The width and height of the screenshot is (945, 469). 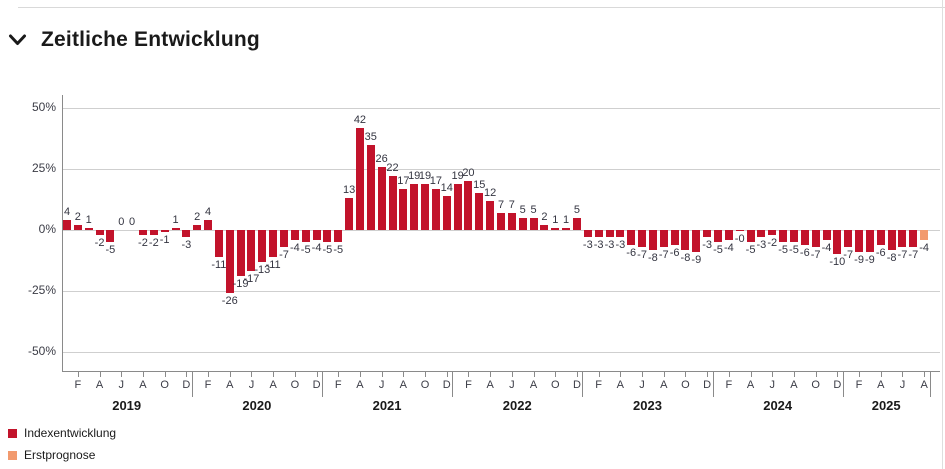 What do you see at coordinates (392, 168) in the screenshot?
I see `bar-value-label: 22` at bounding box center [392, 168].